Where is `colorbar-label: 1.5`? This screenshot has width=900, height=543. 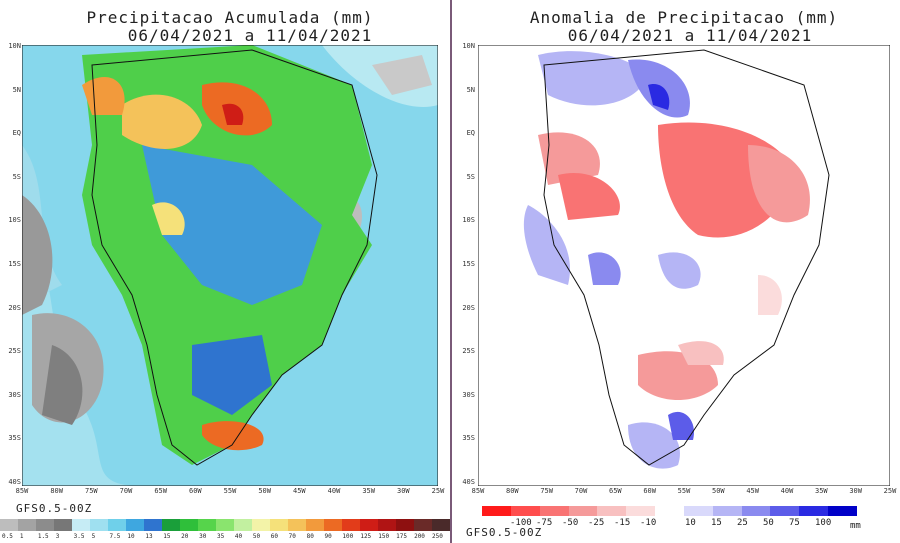 colorbar-label: 1.5 is located at coordinates (43, 536).